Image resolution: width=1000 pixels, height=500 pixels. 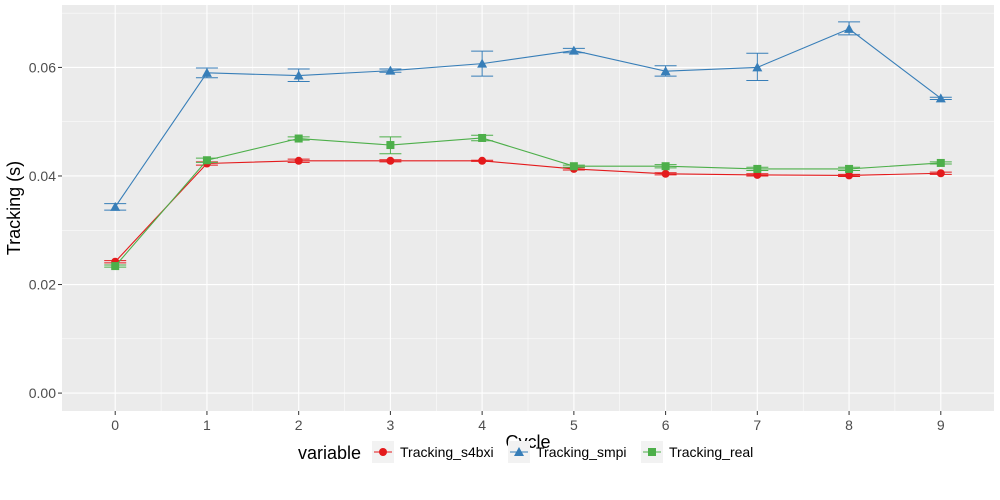 What do you see at coordinates (711, 452) in the screenshot?
I see `legend-label: Tracking_real` at bounding box center [711, 452].